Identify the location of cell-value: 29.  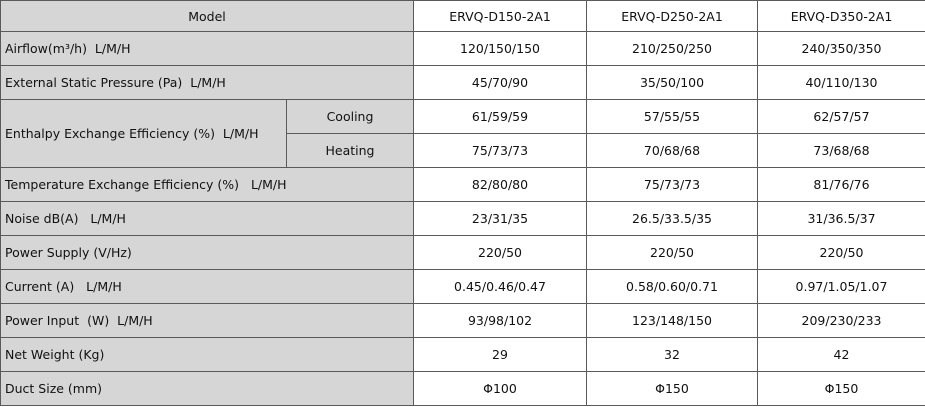
(500, 354).